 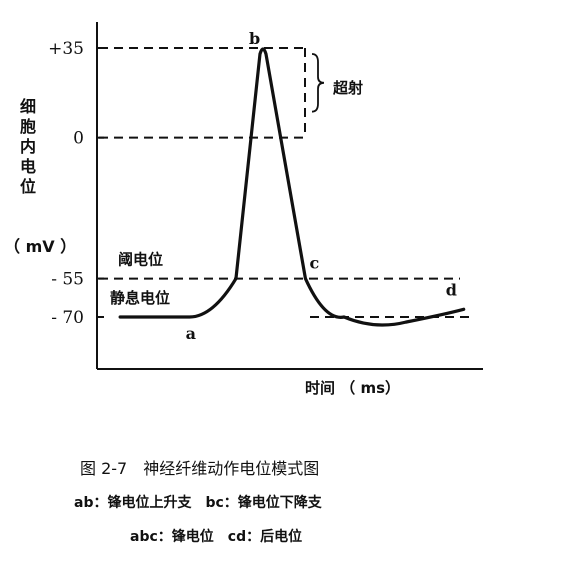 What do you see at coordinates (347, 88) in the screenshot?
I see `overshoot-label: 超射` at bounding box center [347, 88].